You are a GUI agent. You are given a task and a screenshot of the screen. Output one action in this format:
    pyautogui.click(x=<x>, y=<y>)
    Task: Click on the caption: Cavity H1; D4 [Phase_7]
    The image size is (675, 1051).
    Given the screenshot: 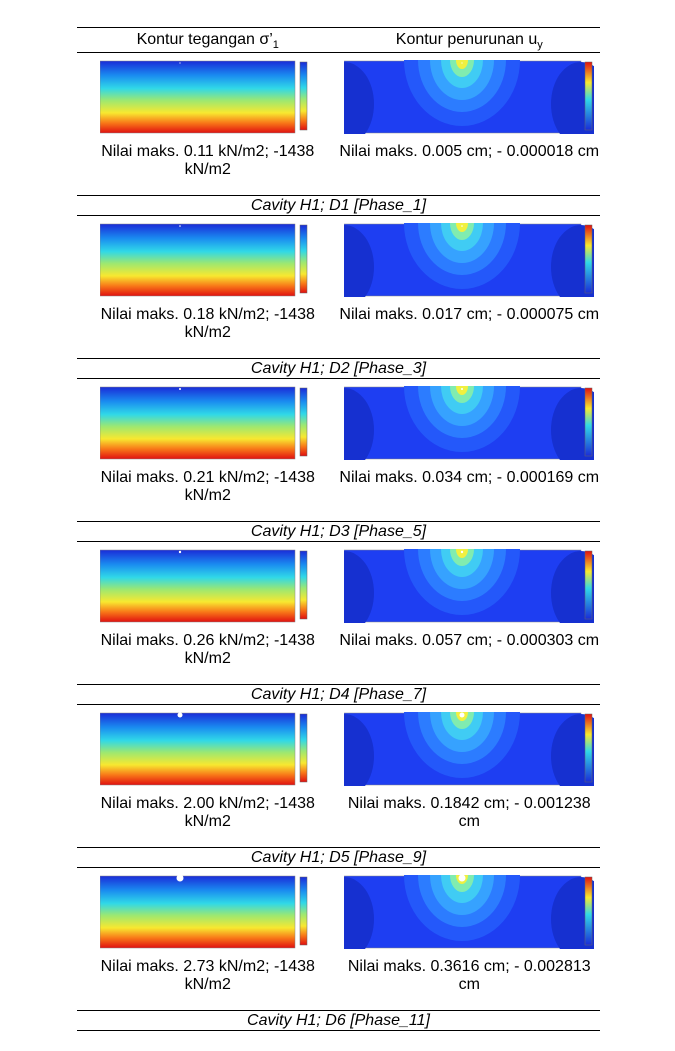 What is the action you would take?
    pyautogui.click(x=338, y=694)
    